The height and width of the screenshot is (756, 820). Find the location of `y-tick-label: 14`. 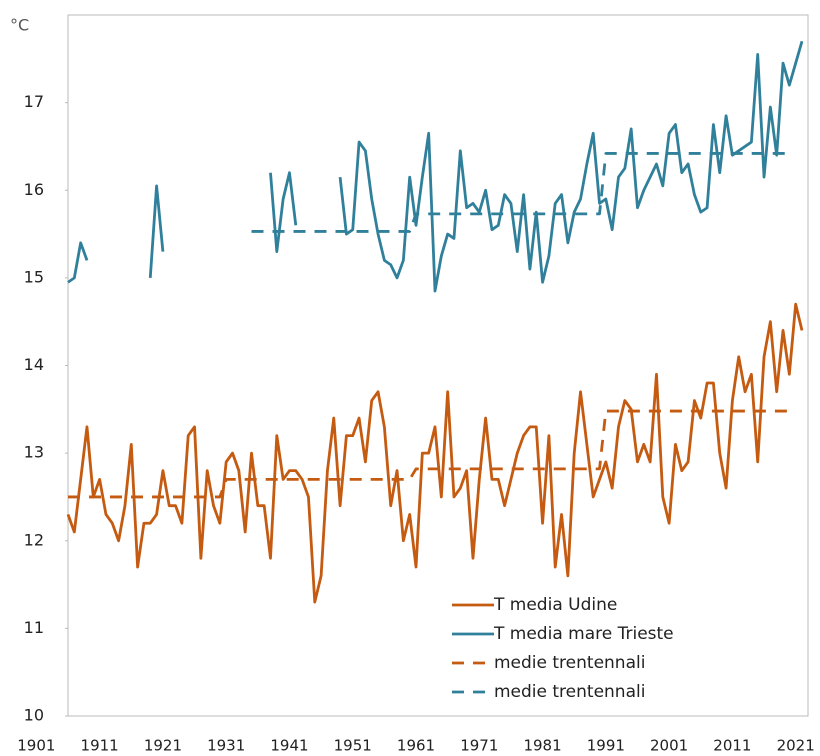

y-tick-label: 14 is located at coordinates (34, 364).